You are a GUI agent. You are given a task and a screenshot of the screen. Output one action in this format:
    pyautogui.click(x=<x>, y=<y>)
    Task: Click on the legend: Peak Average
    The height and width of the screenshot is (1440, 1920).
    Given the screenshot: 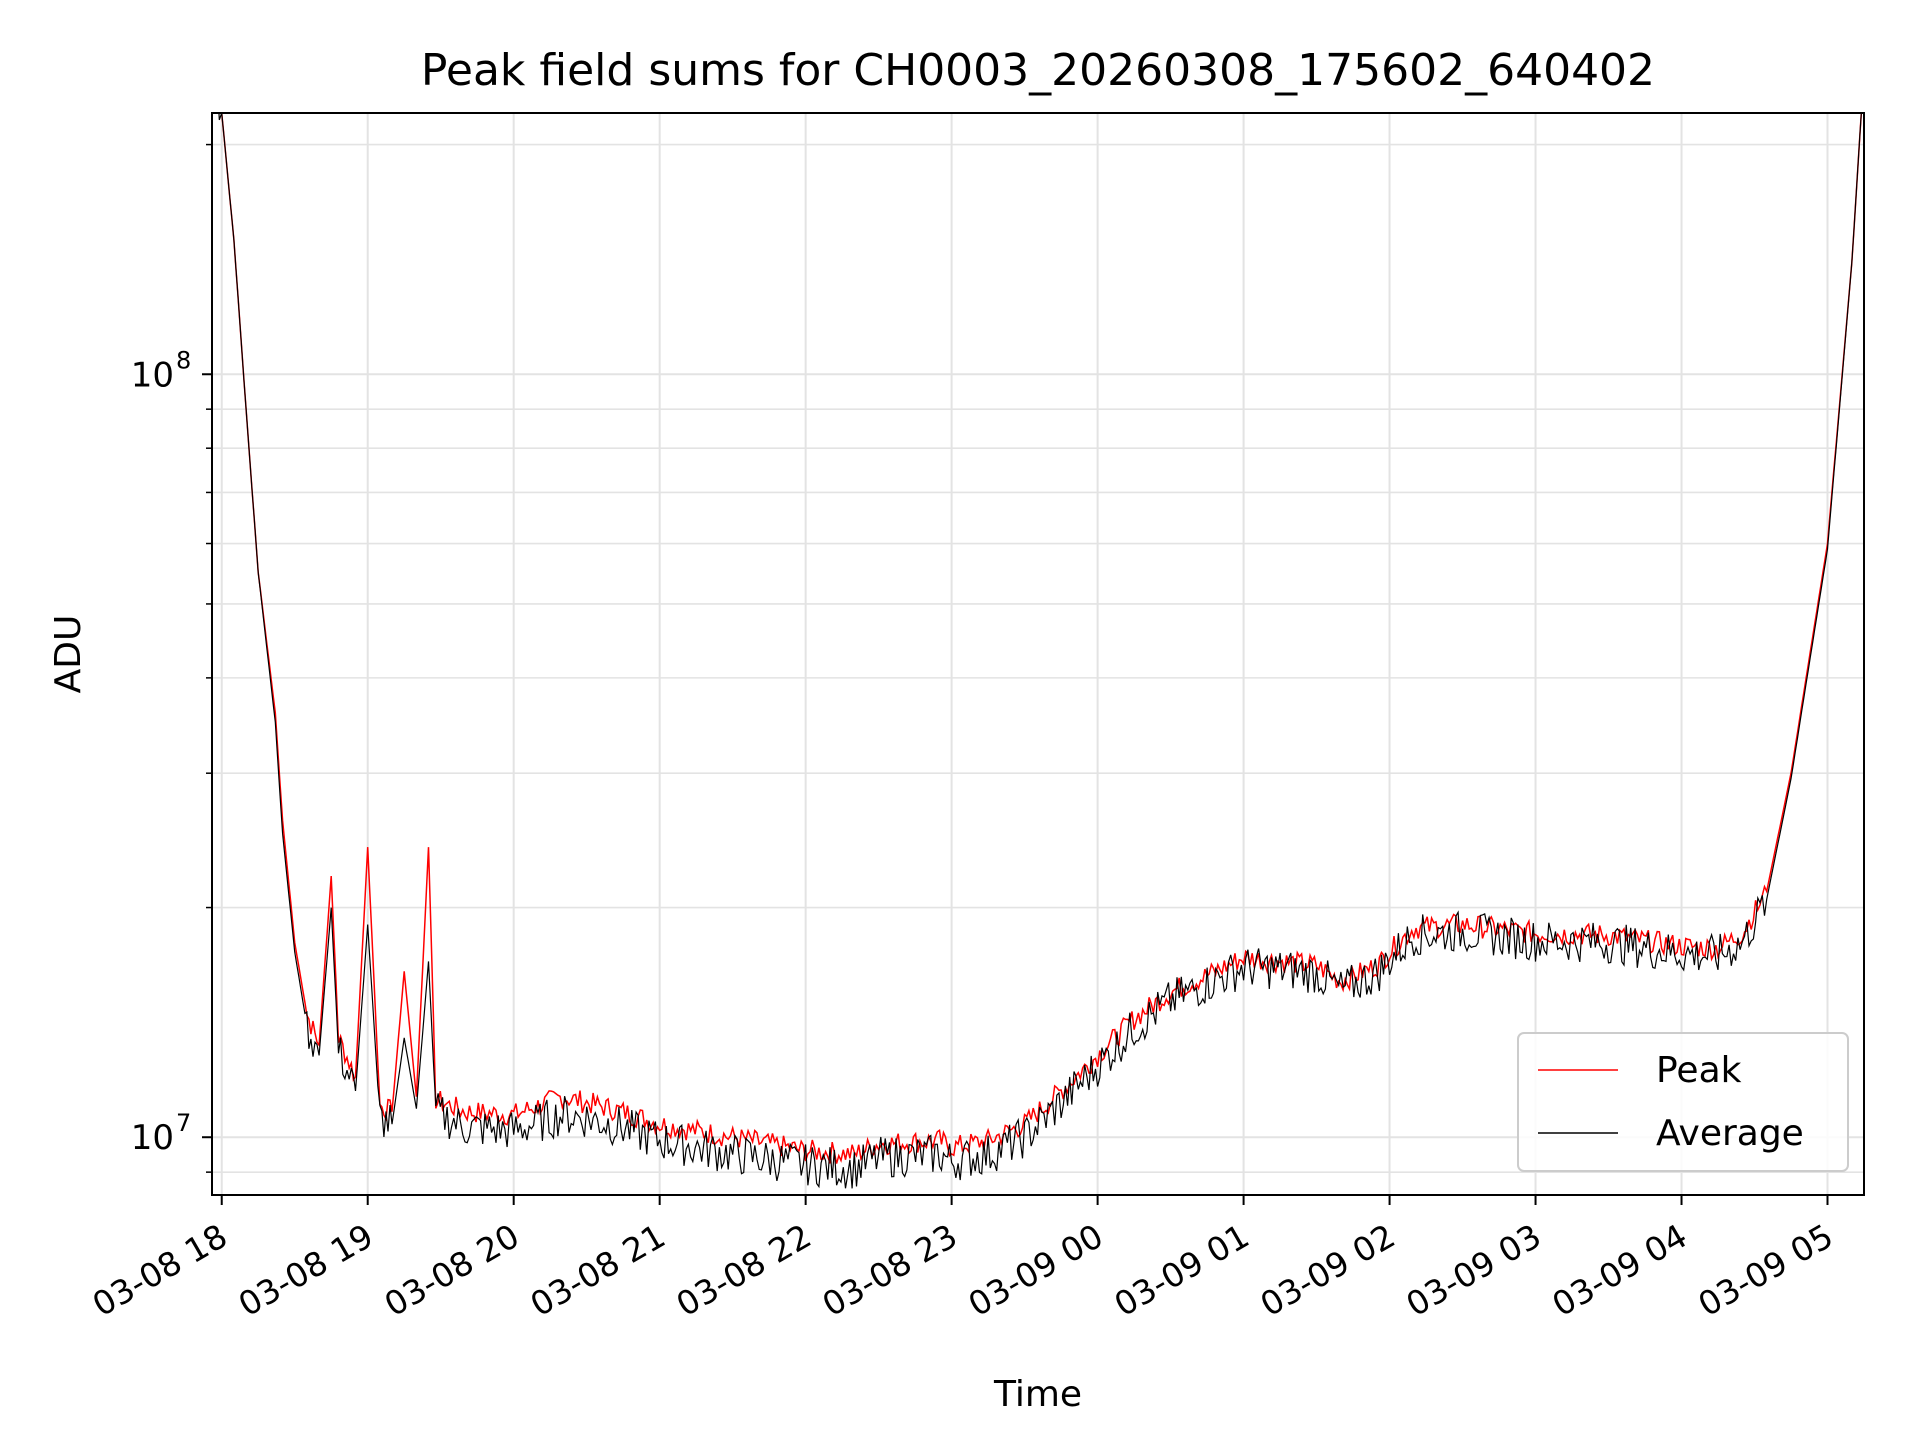 What is the action you would take?
    pyautogui.click(x=1683, y=1102)
    